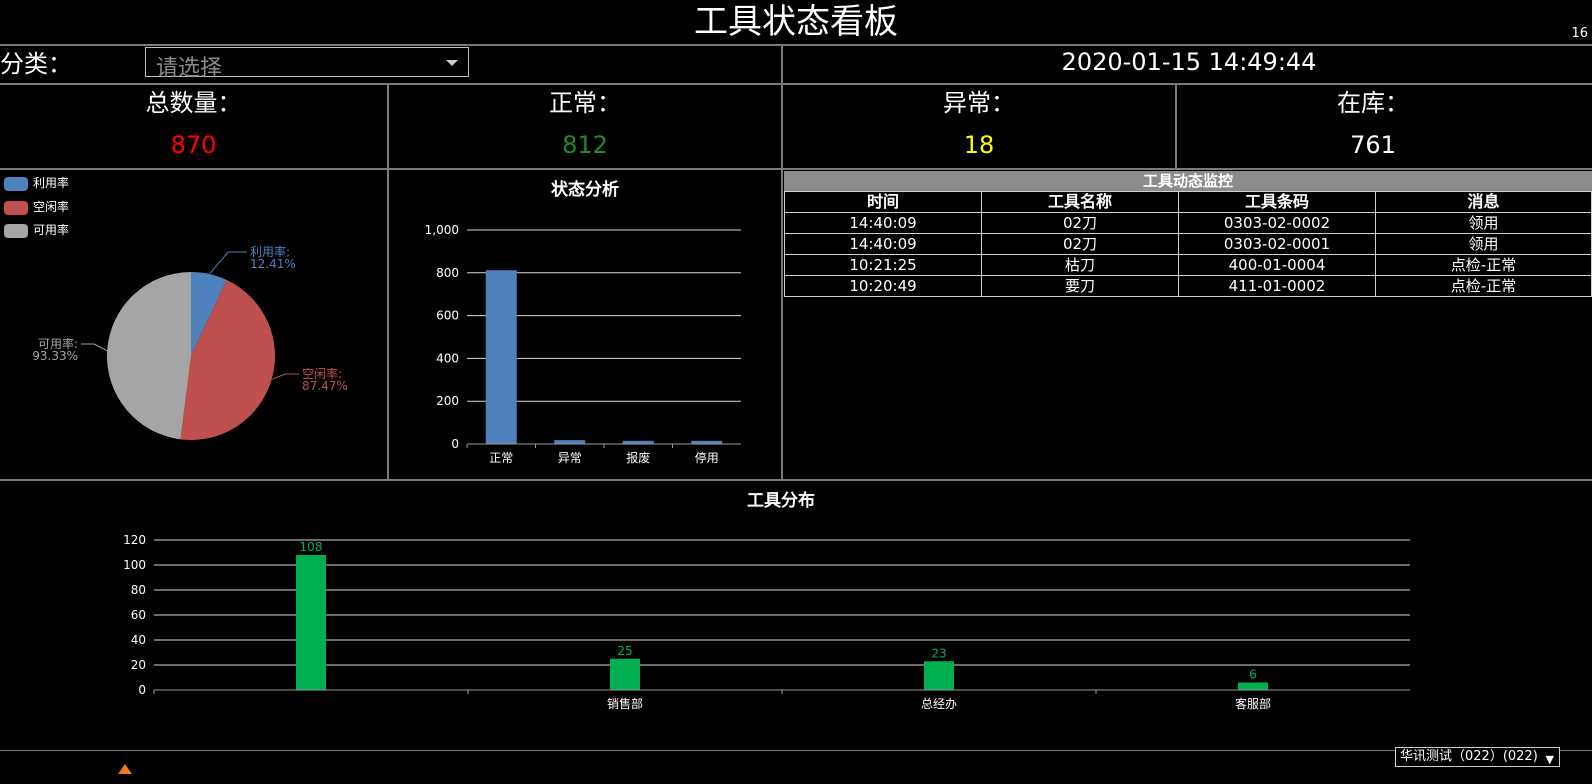  What do you see at coordinates (1080, 286) in the screenshot?
I see `cell-tool-name: 要刀` at bounding box center [1080, 286].